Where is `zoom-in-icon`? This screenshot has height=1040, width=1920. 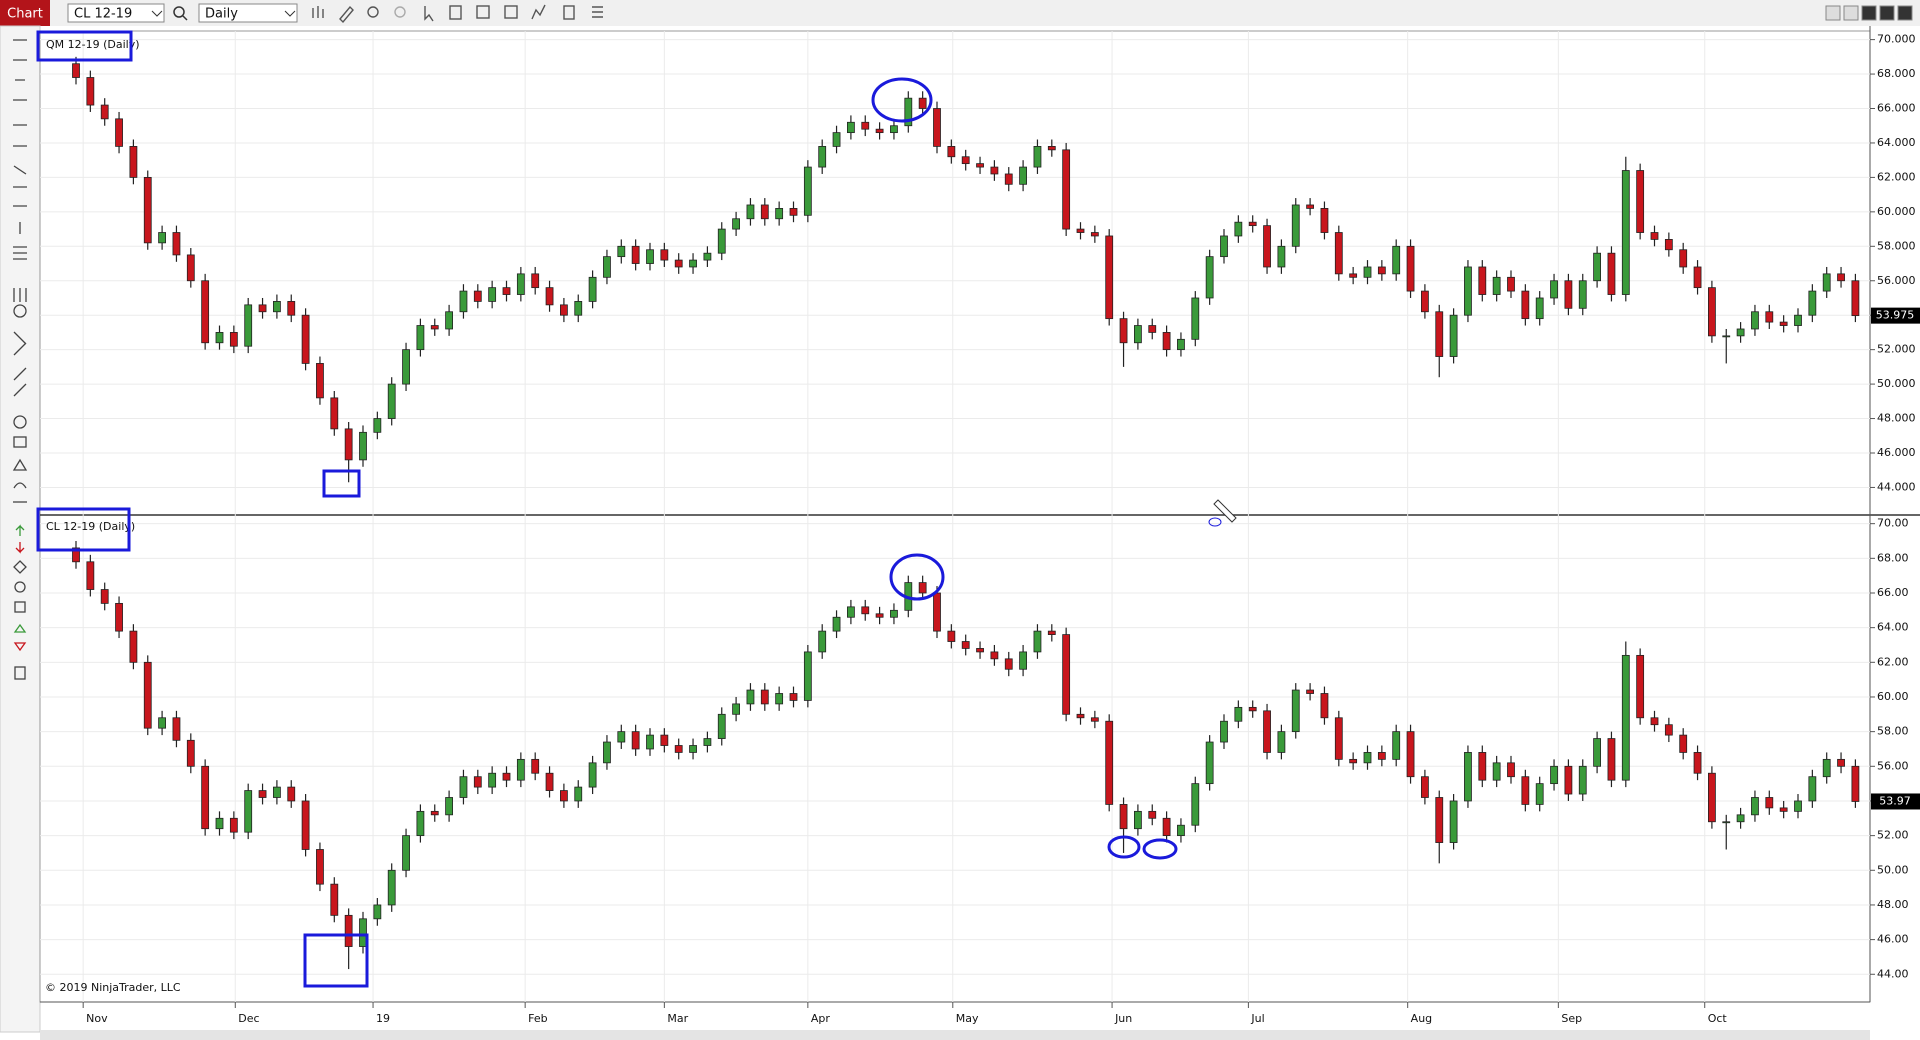 zoom-in-icon is located at coordinates (373, 12).